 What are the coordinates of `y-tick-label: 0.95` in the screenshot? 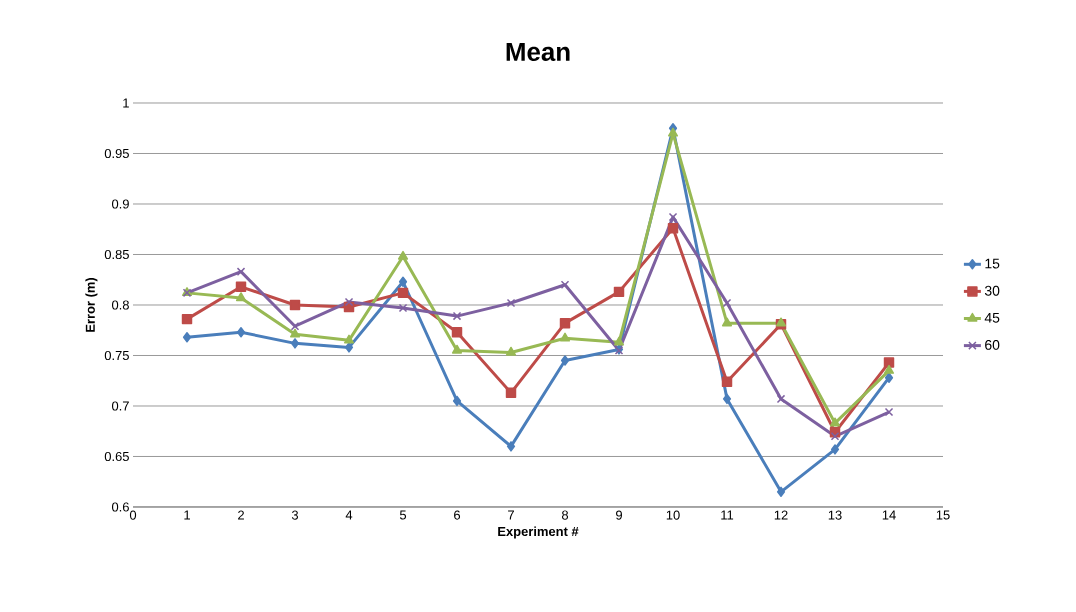 It's located at (116, 153).